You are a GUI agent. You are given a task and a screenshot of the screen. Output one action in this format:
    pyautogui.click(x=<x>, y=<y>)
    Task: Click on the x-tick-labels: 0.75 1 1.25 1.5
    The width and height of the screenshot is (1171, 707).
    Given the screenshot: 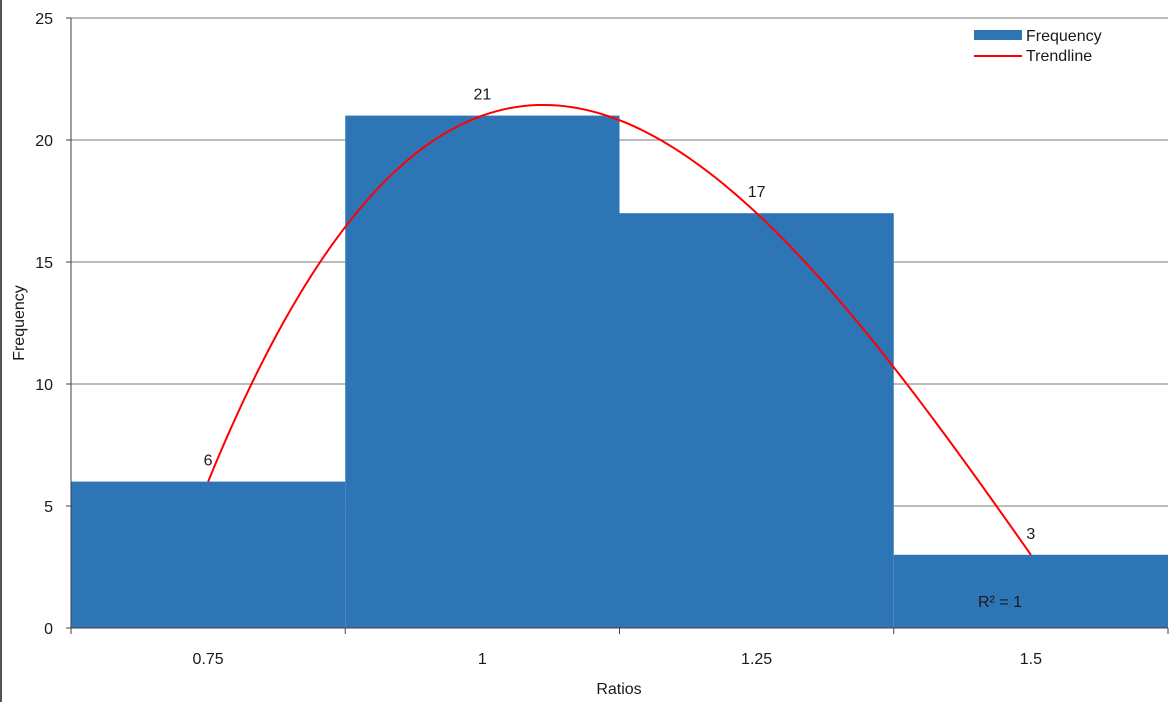 What is the action you would take?
    pyautogui.click(x=619, y=648)
    